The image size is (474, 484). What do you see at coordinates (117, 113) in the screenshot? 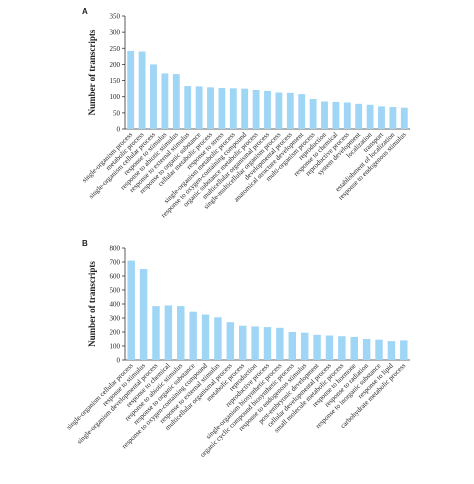
I see `y-tick-label: 50` at bounding box center [117, 113].